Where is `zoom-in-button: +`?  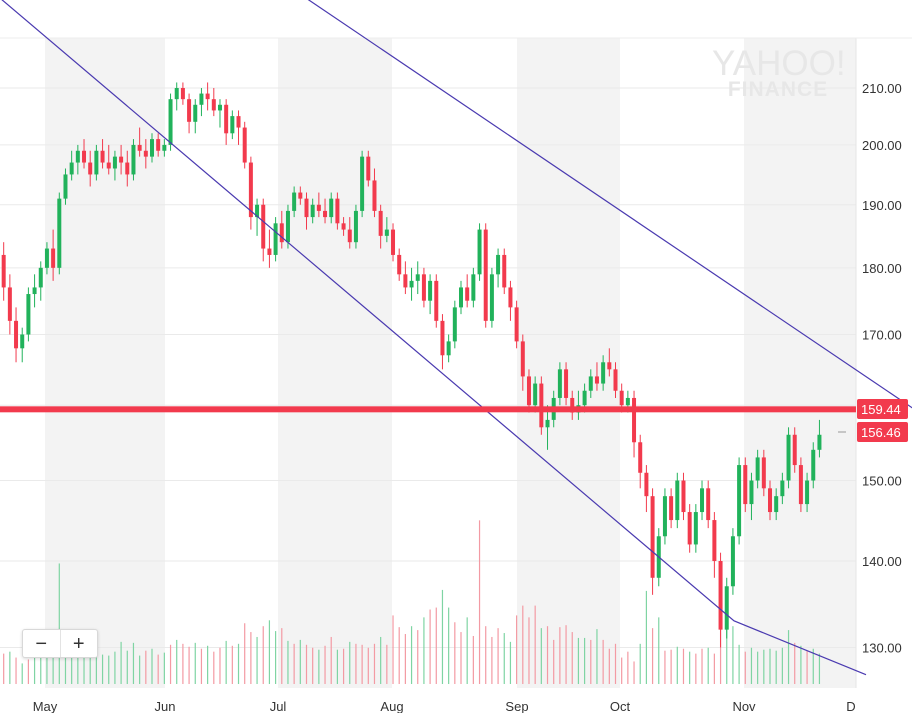 zoom-in-button: + is located at coordinates (78, 643).